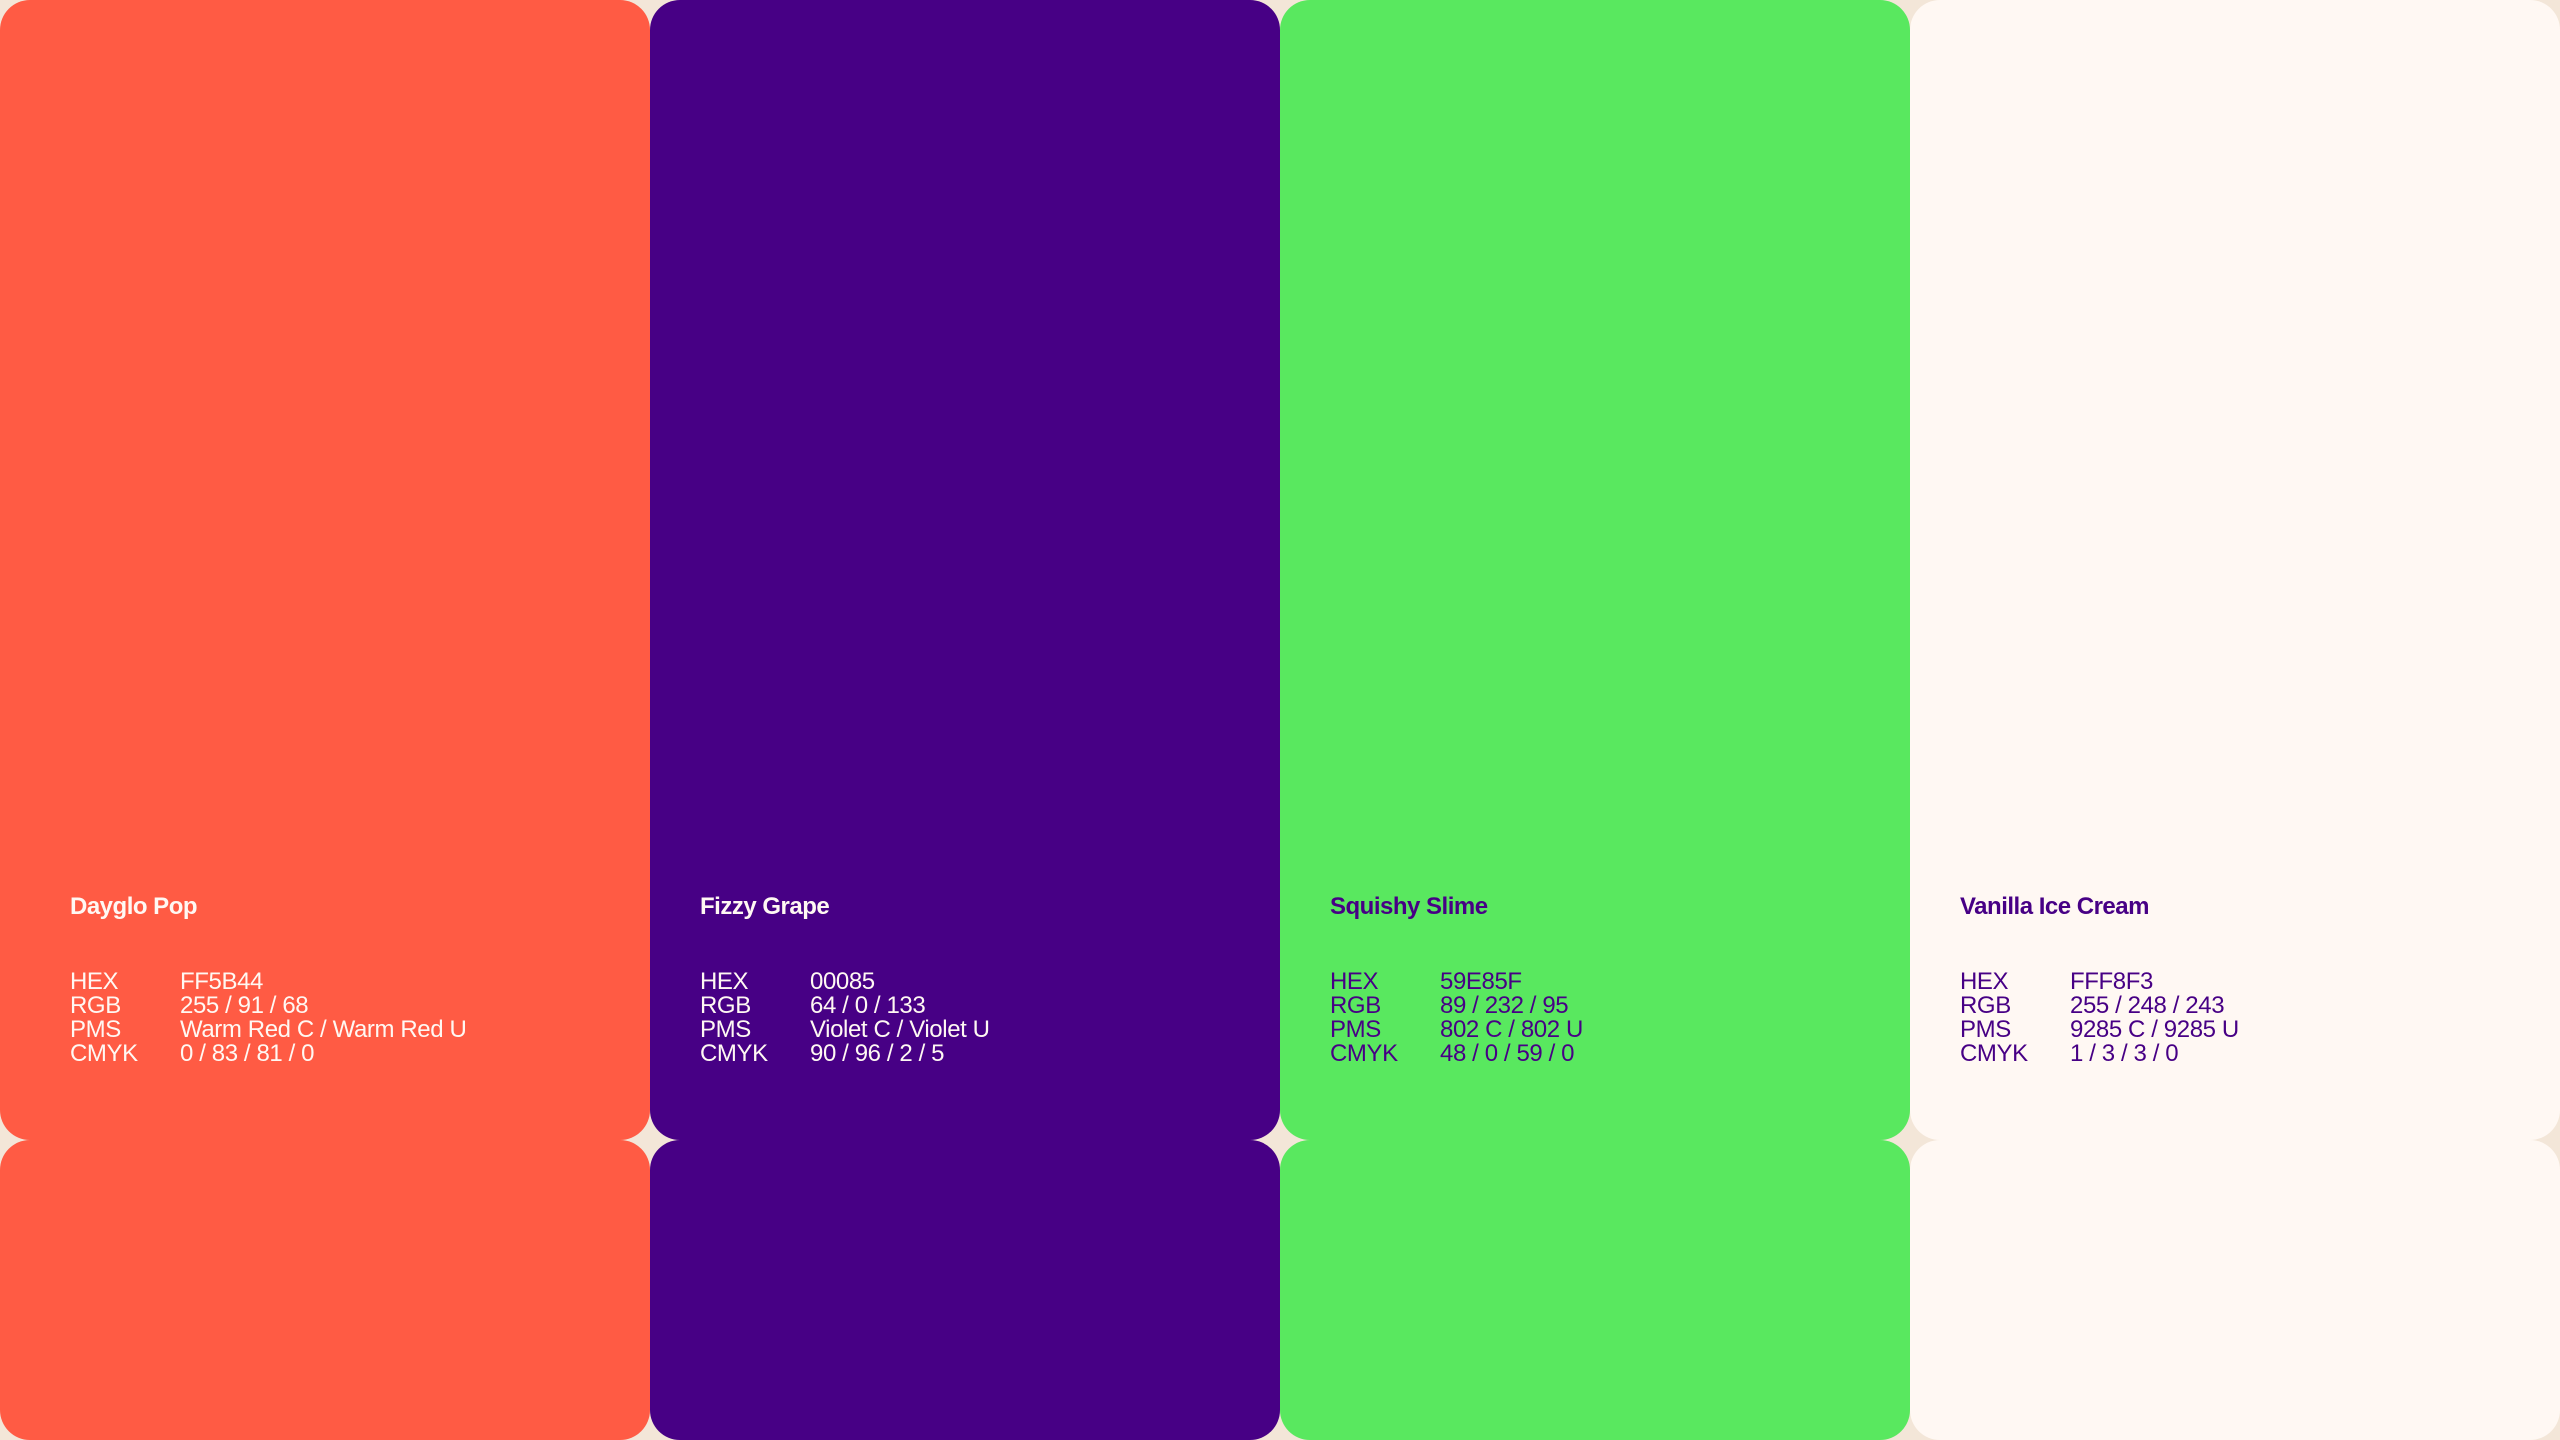 This screenshot has height=1440, width=2560. I want to click on spec-value: 90 / 96 / 2 / 5, so click(877, 1053).